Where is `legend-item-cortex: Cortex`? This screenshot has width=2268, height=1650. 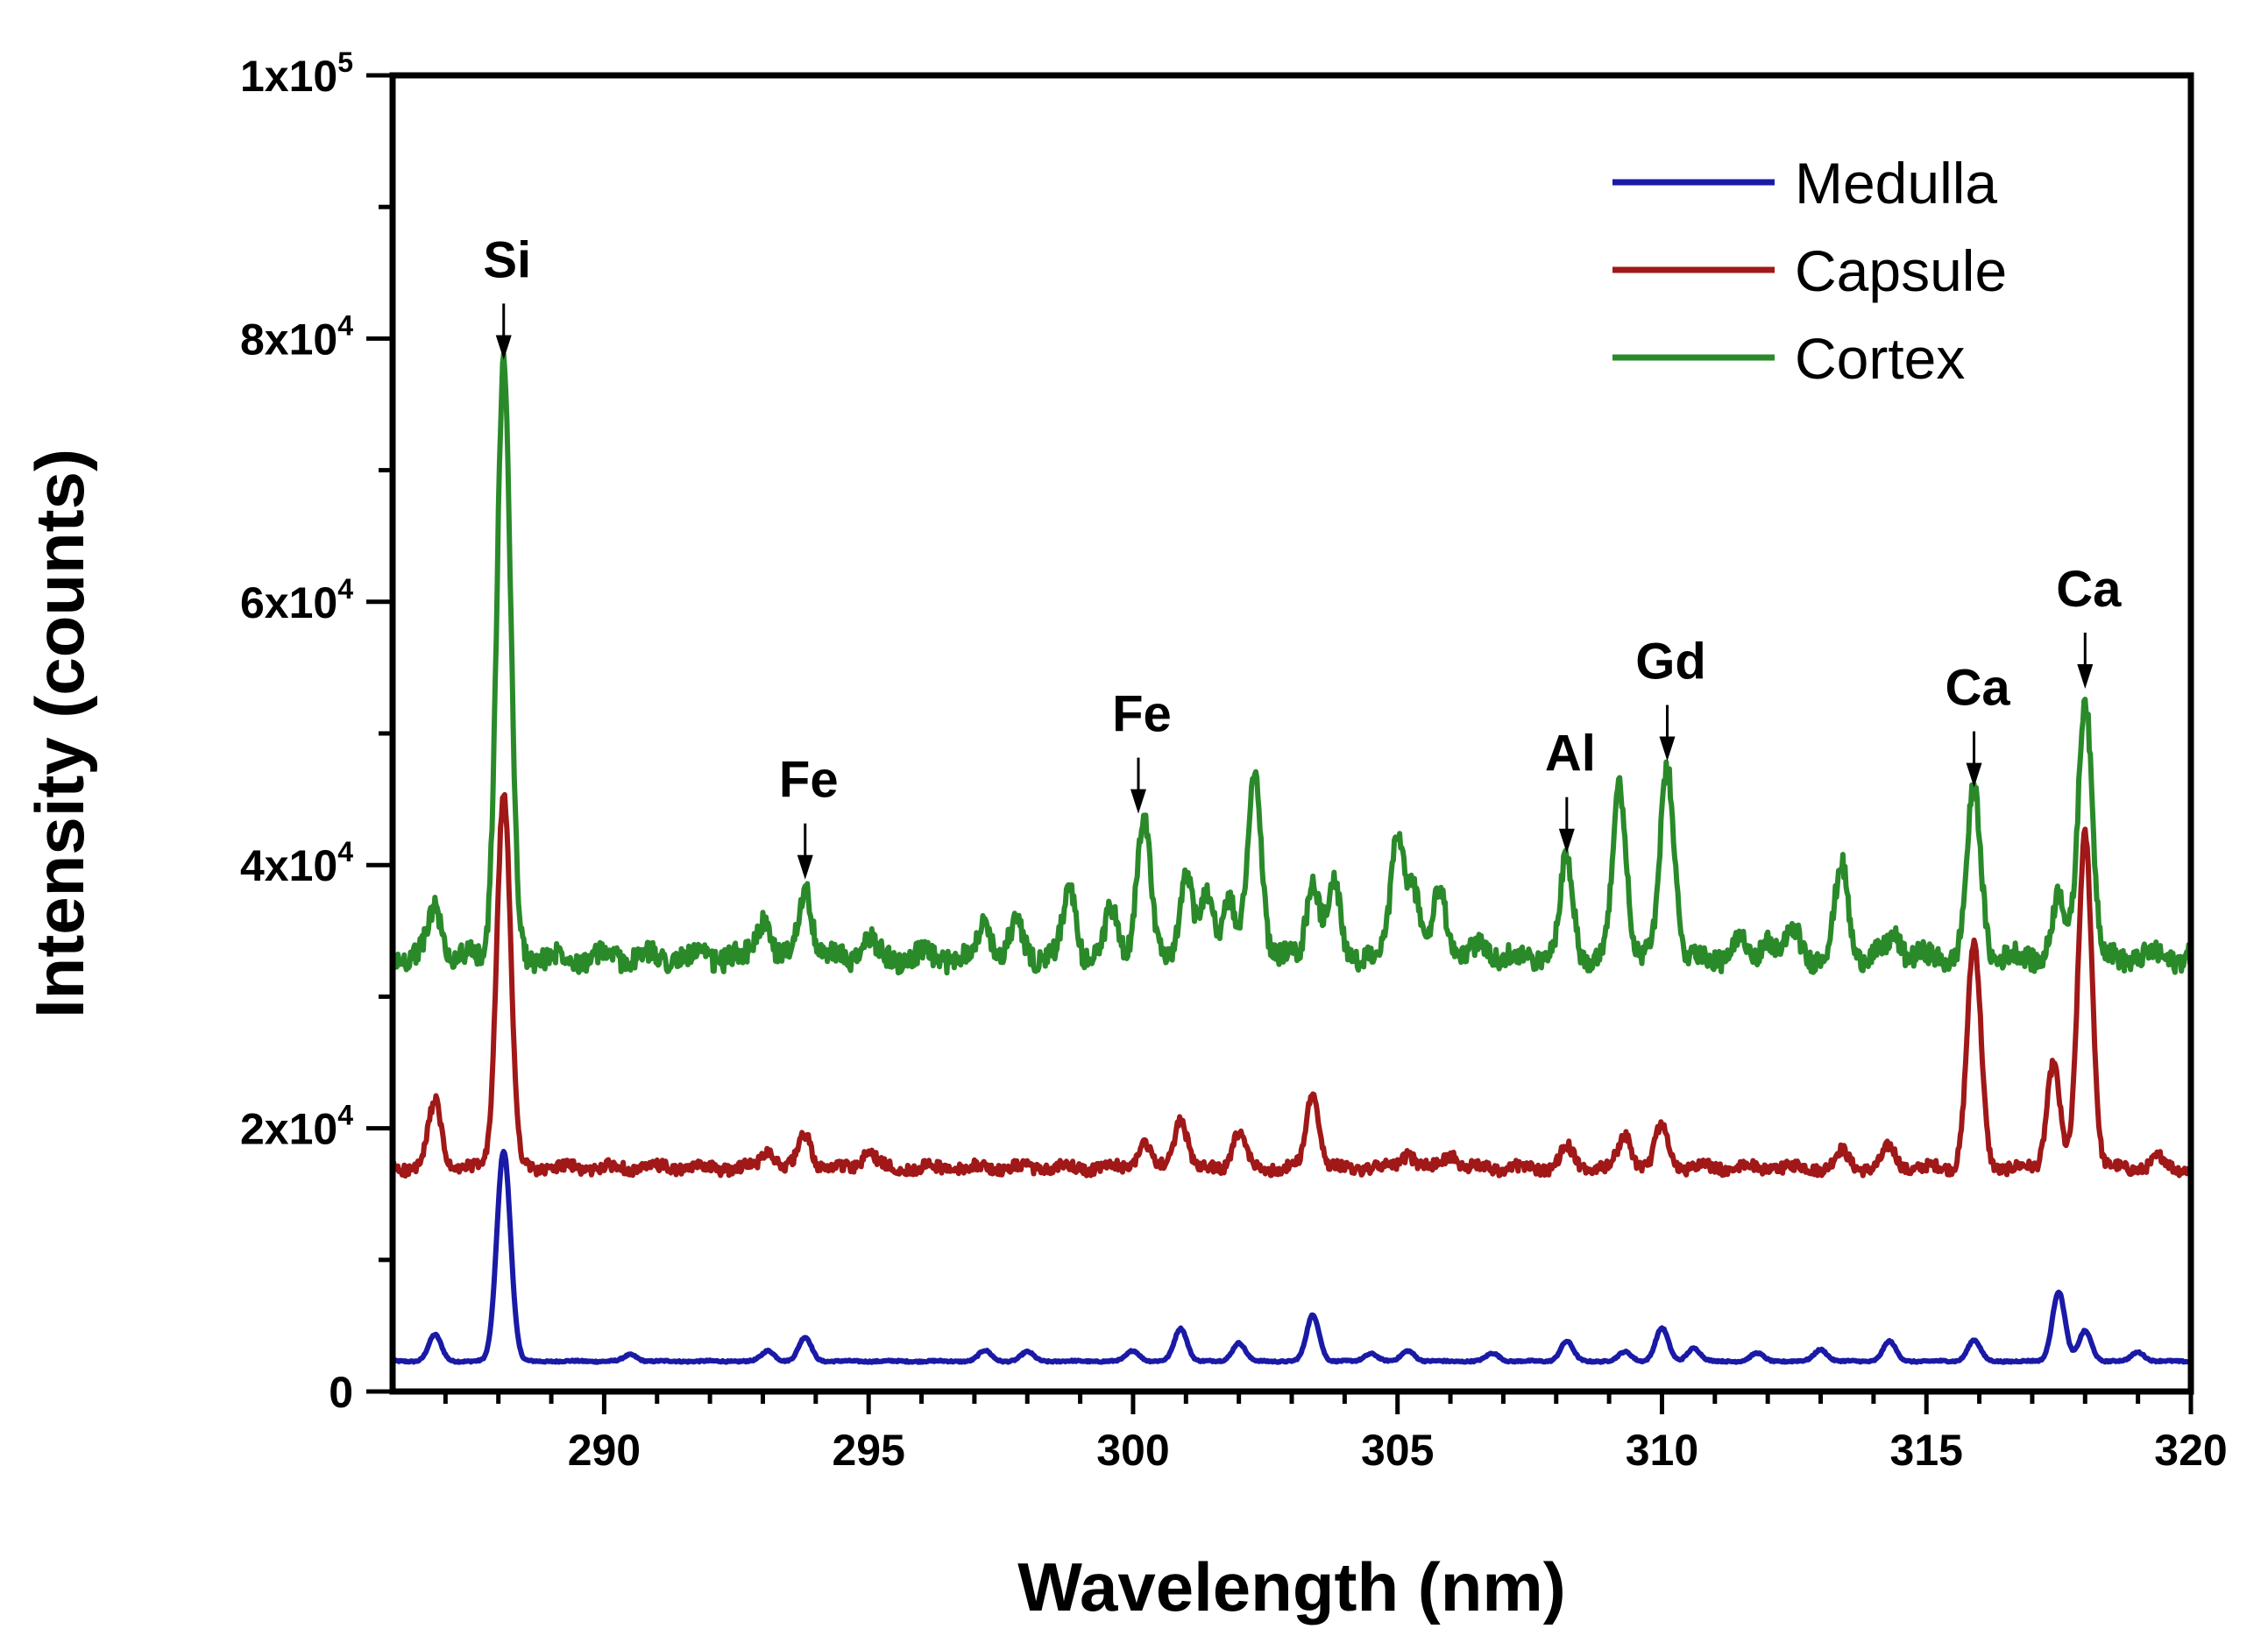
legend-item-cortex: Cortex is located at coordinates (1788, 358).